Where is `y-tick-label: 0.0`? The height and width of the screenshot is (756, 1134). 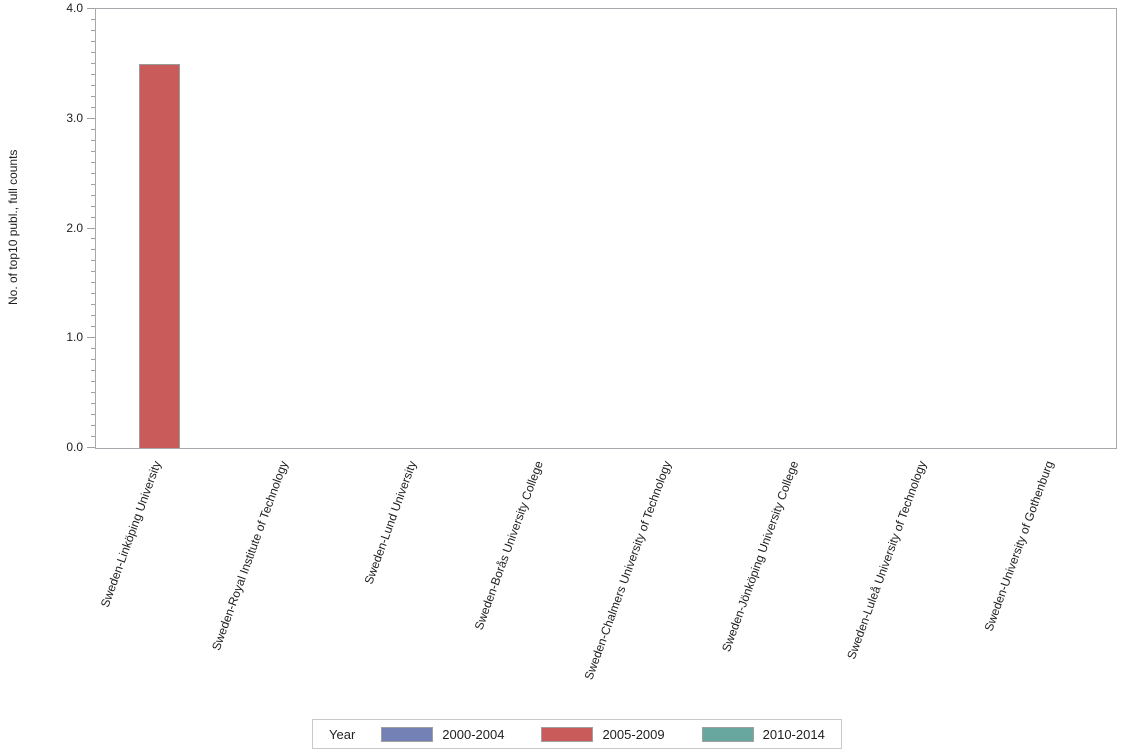 y-tick-label: 0.0 is located at coordinates (74, 447).